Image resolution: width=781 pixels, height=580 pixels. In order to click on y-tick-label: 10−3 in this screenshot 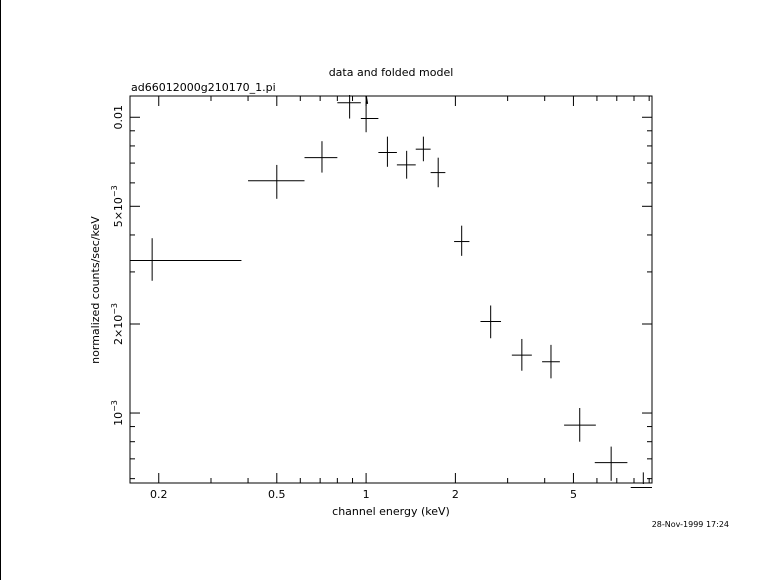, I will do `click(117, 413)`.